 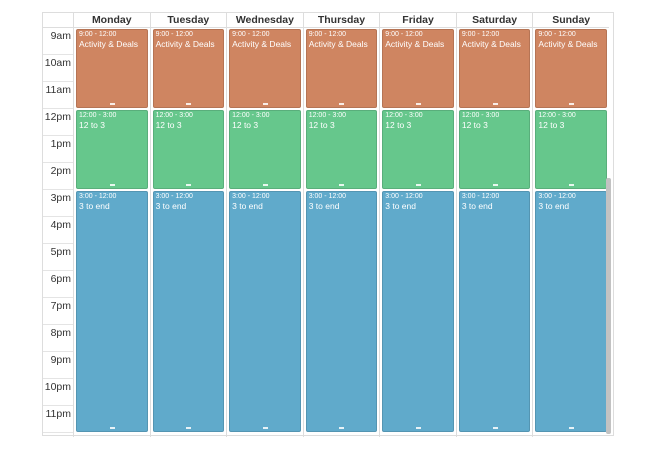 I want to click on event-activity-deals-wednesday: 9:00 - 12:00 Activity & Deals, so click(x=265, y=68).